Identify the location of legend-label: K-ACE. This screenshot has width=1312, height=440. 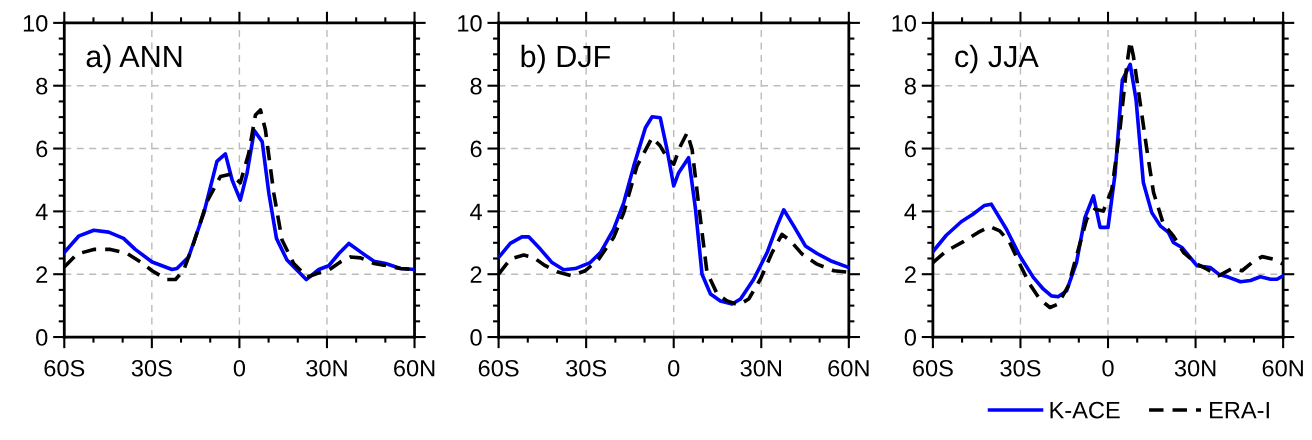
(1085, 410).